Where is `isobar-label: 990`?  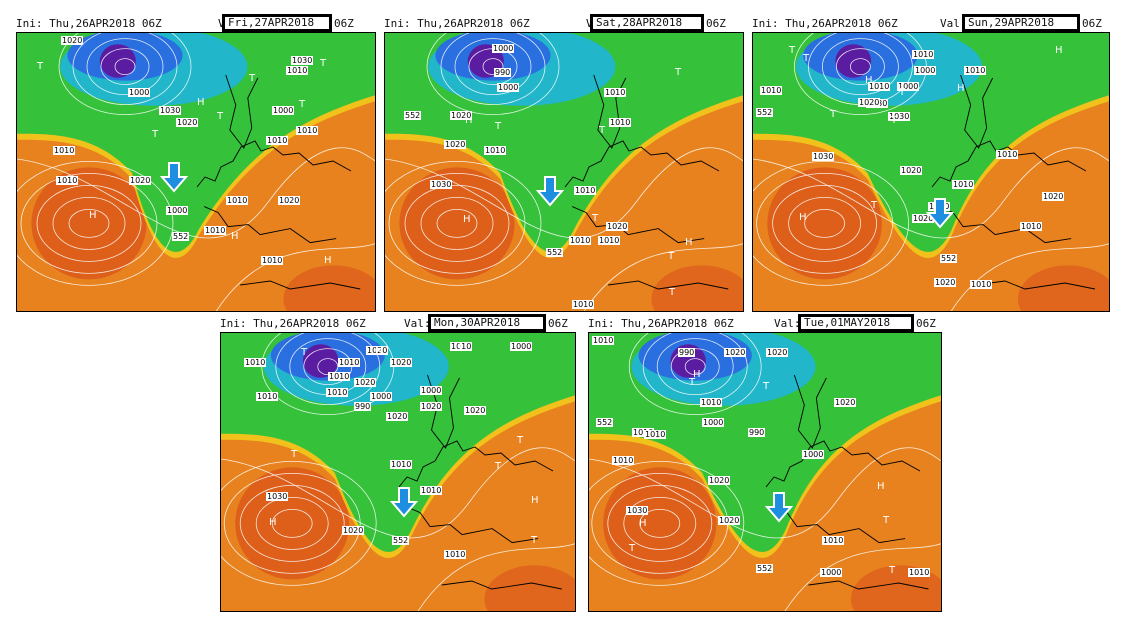 isobar-label: 990 is located at coordinates (686, 352).